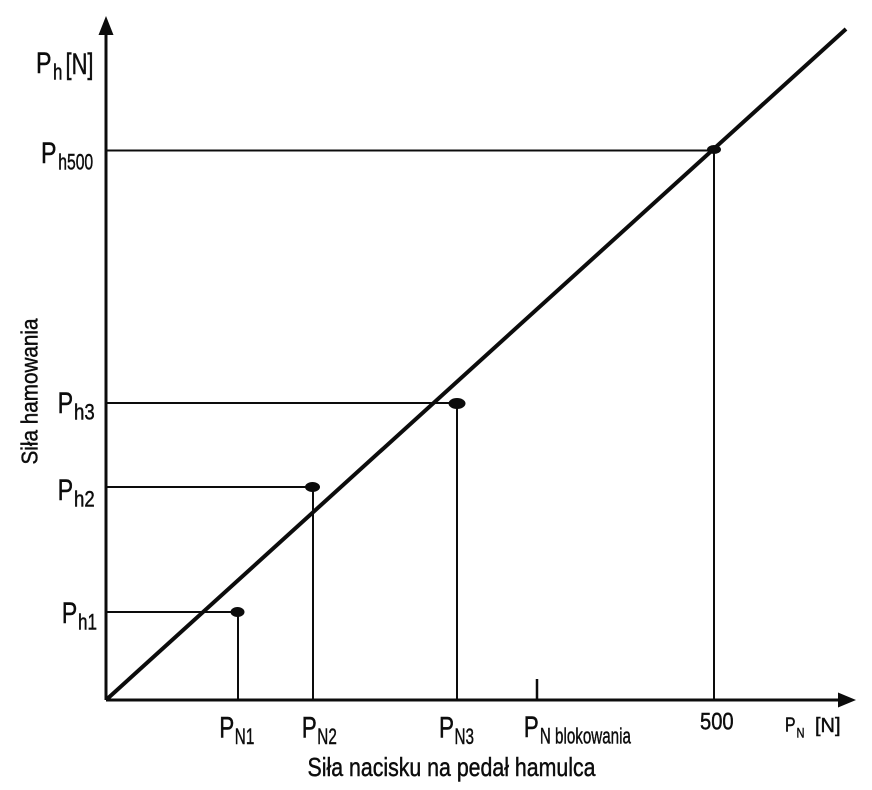 Image resolution: width=872 pixels, height=790 pixels. I want to click on svg-text: 500, so click(717, 721).